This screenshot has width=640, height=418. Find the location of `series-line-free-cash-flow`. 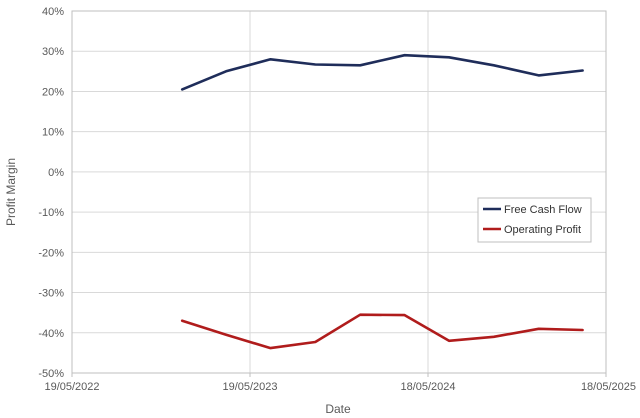

series-line-free-cash-flow is located at coordinates (382, 72).